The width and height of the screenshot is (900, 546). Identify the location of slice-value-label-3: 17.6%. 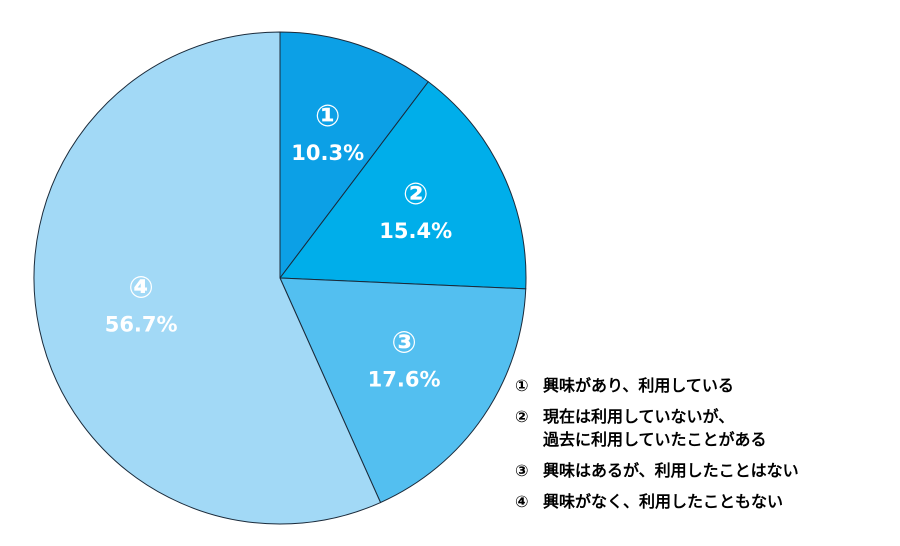
(404, 379).